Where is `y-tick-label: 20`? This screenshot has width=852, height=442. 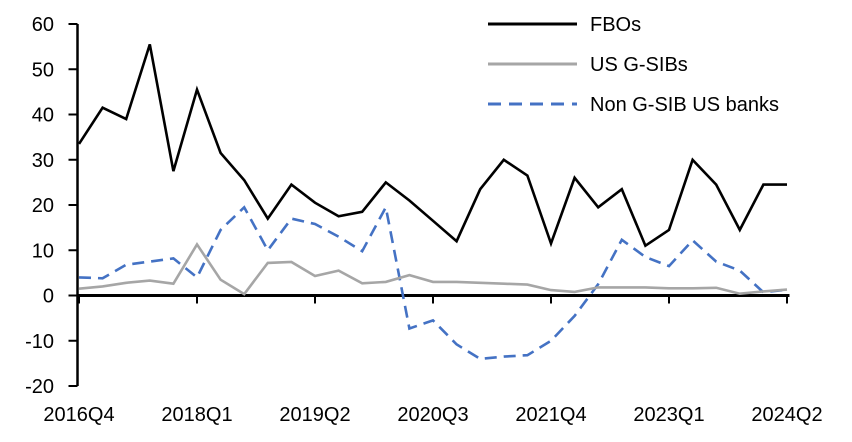 y-tick-label: 20 is located at coordinates (43, 206).